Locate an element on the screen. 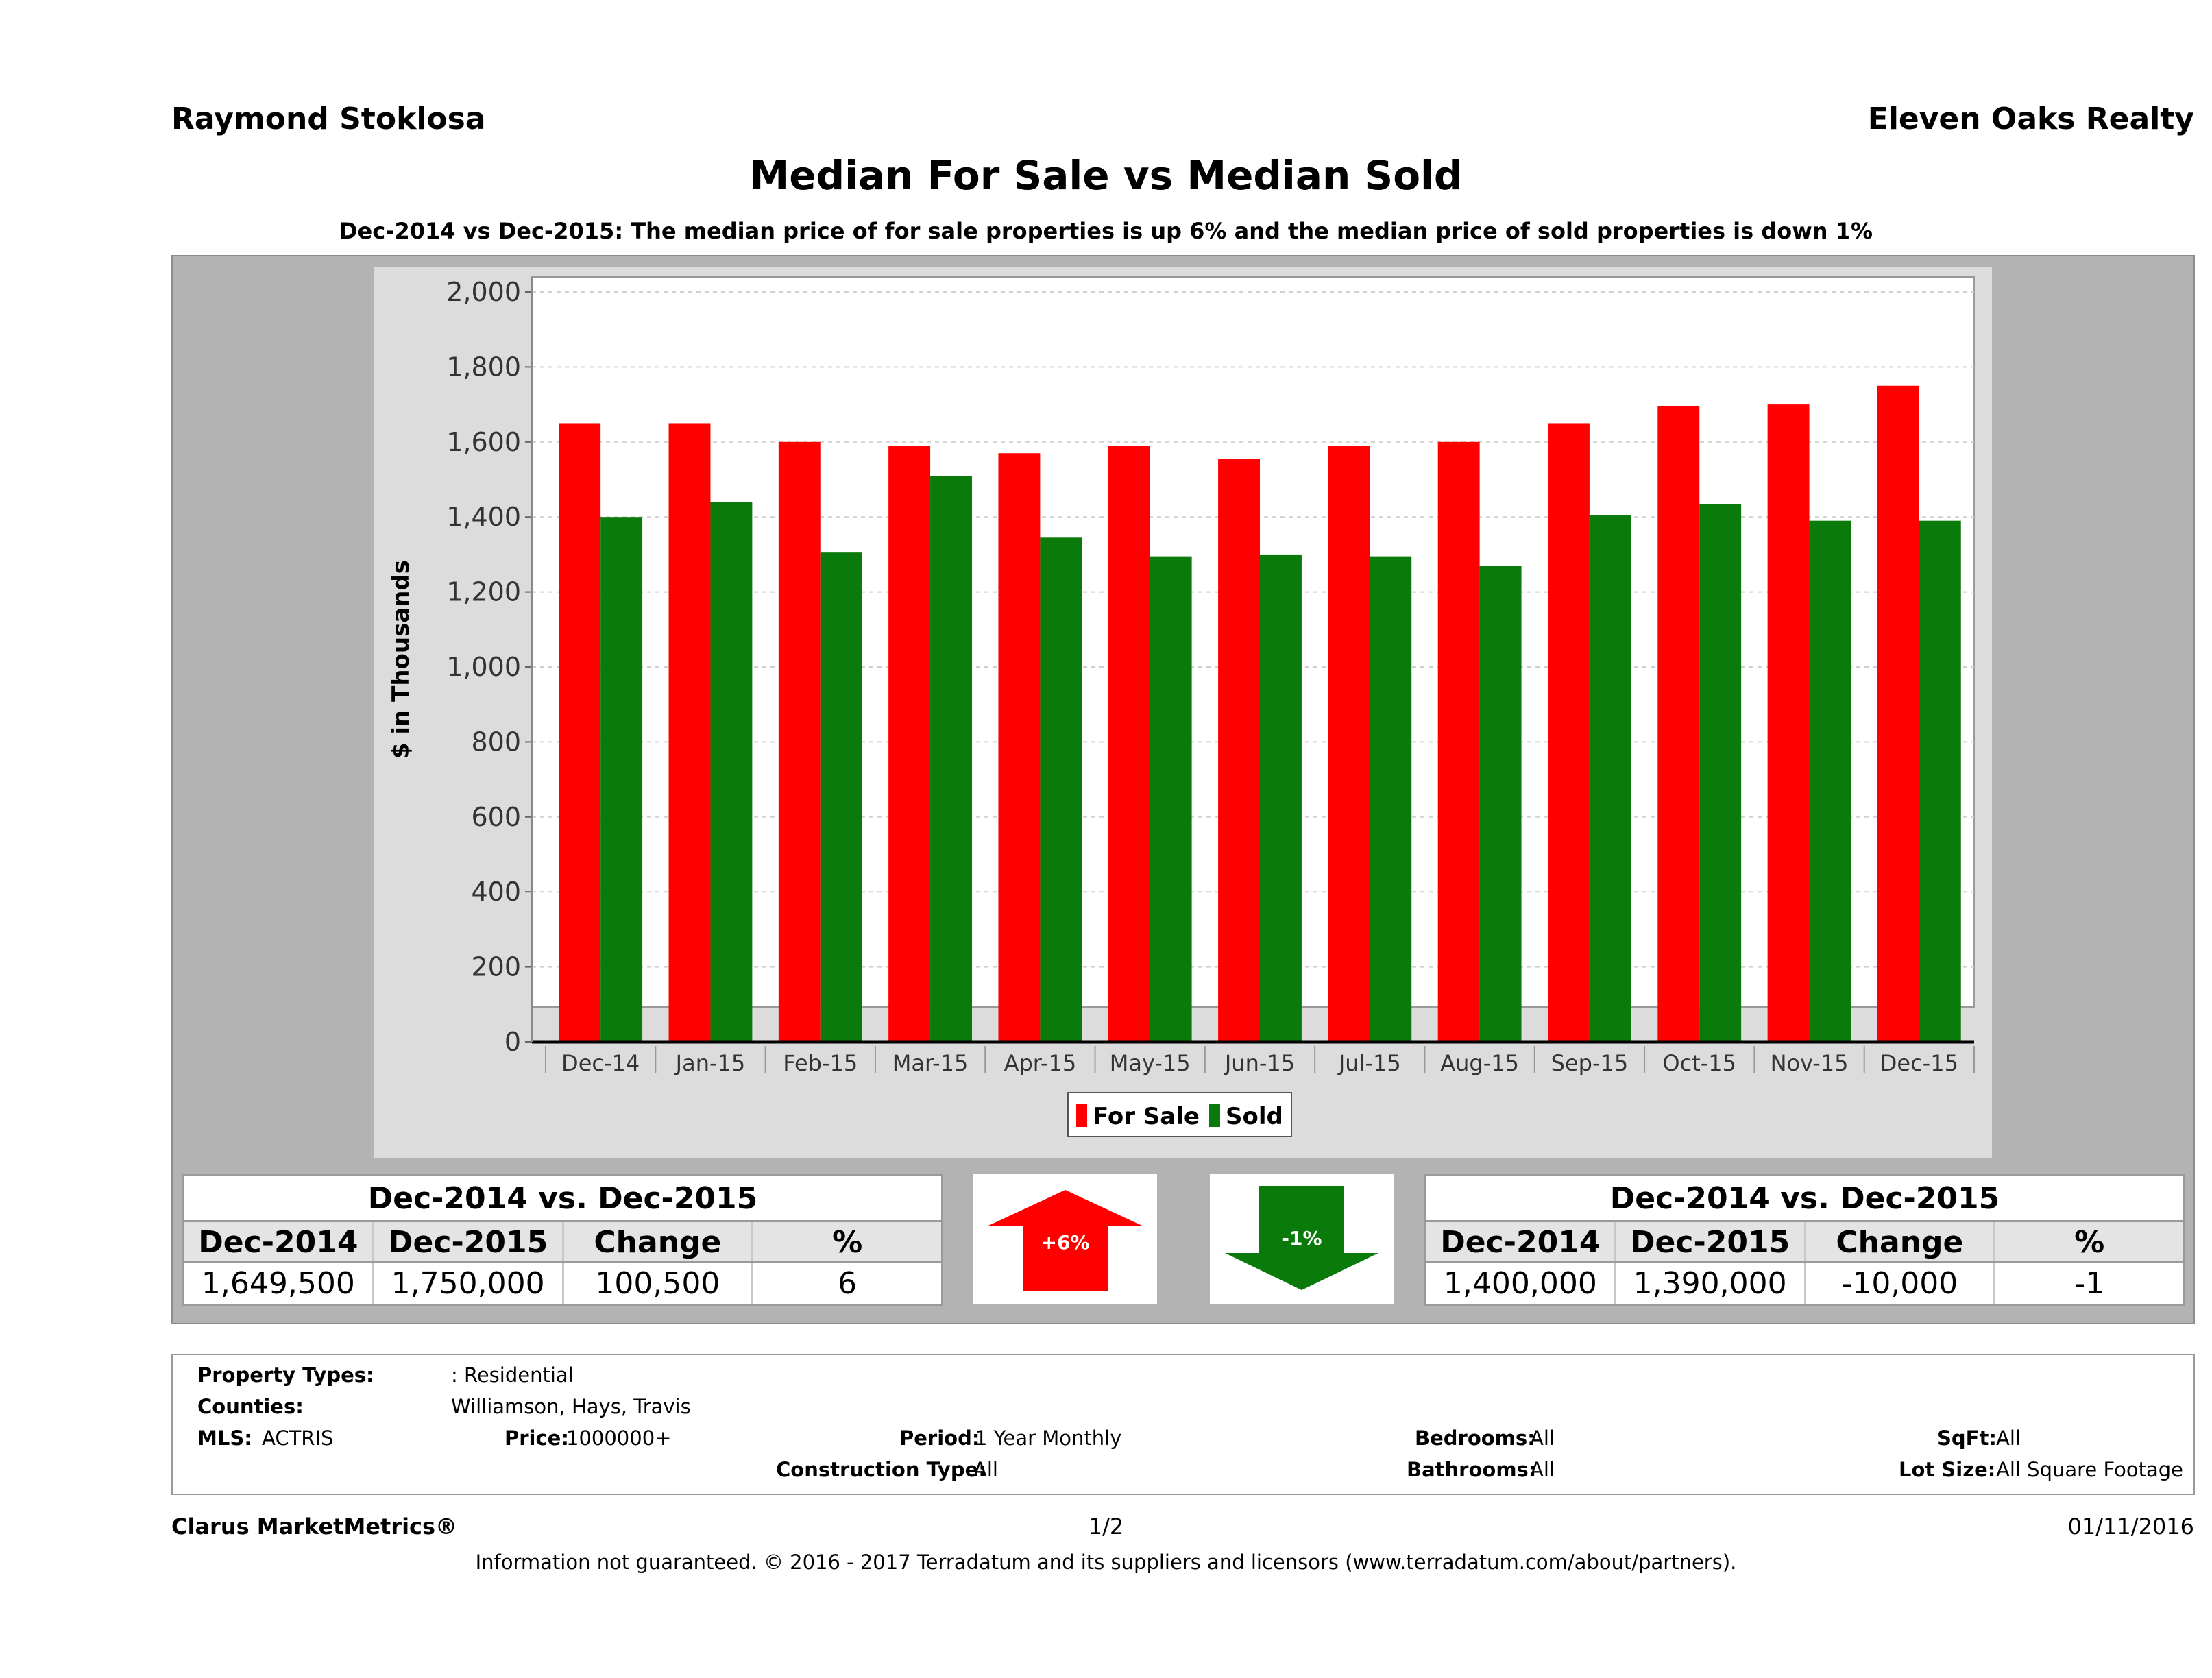  header-cell: Change is located at coordinates (659, 1241).